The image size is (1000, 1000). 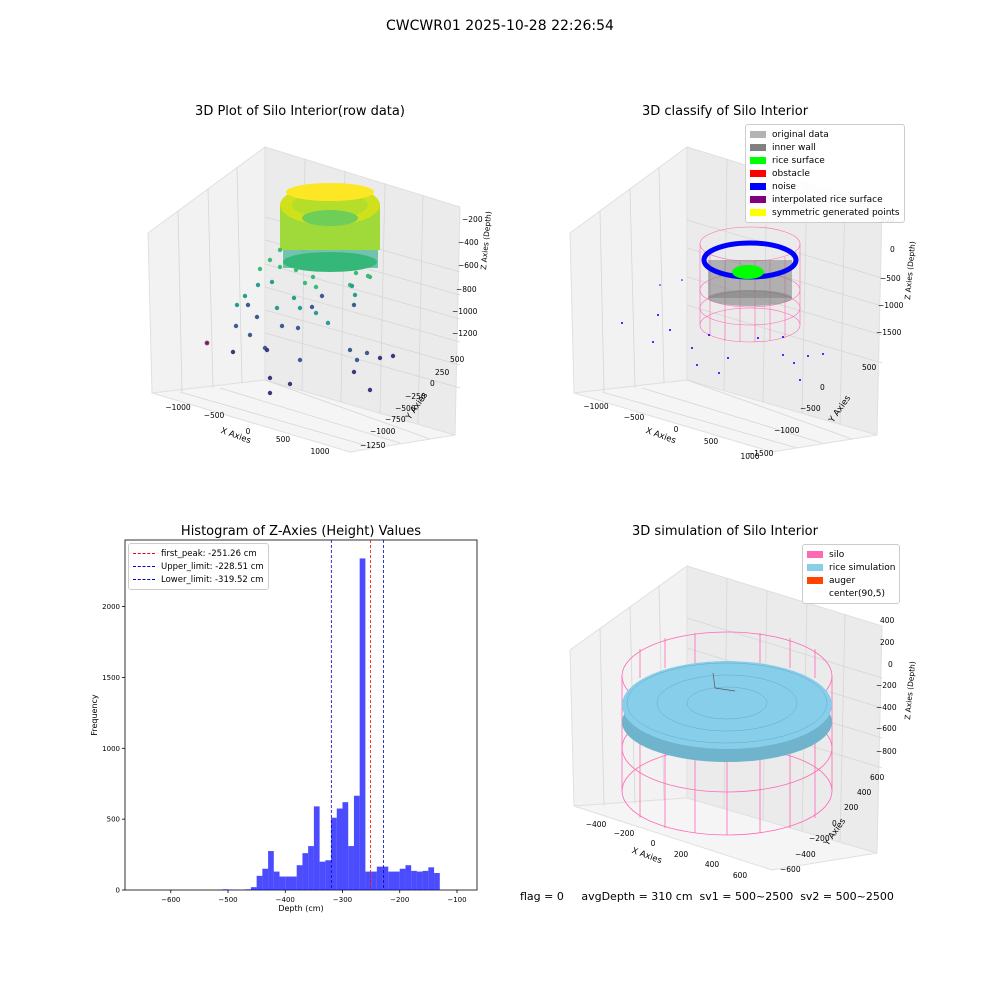 What do you see at coordinates (646, 856) in the screenshot?
I see `simulation-xlabel: X Axies` at bounding box center [646, 856].